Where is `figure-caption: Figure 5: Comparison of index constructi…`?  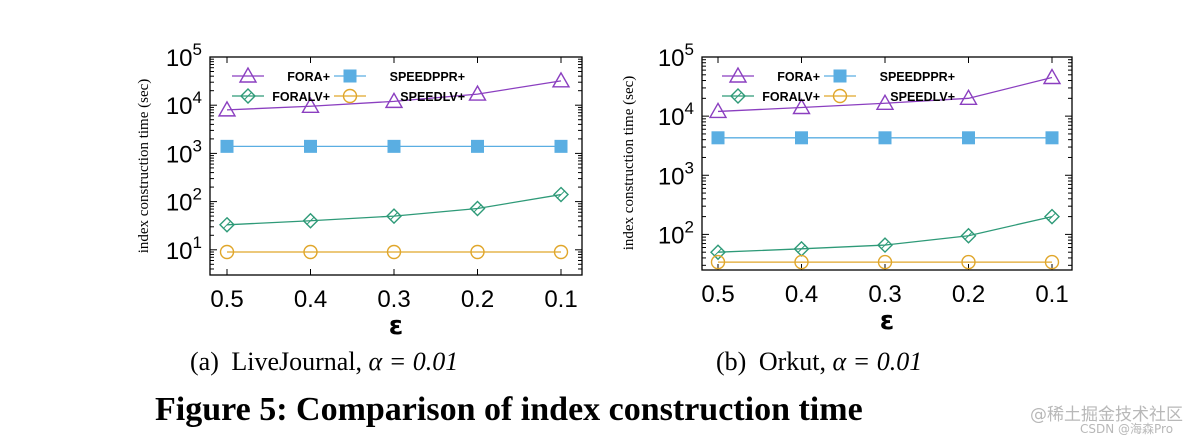
figure-caption: Figure 5: Comparison of index constructi… is located at coordinates (509, 409).